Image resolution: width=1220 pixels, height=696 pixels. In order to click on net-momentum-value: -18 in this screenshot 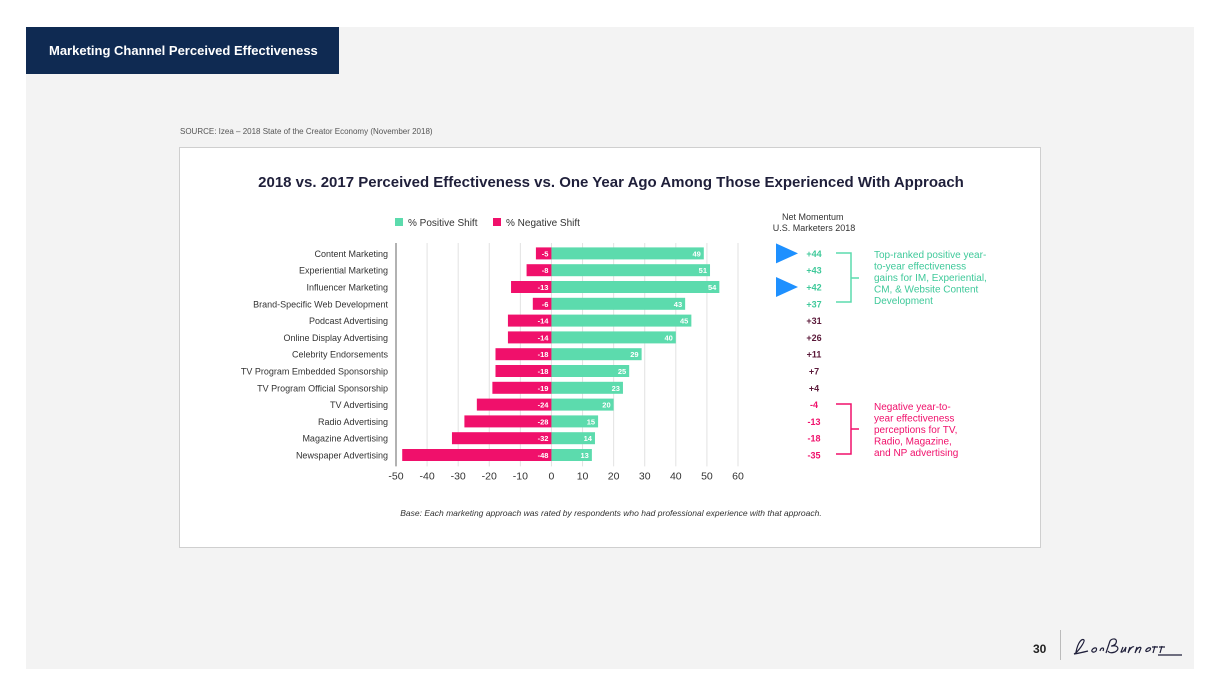, I will do `click(813, 439)`.